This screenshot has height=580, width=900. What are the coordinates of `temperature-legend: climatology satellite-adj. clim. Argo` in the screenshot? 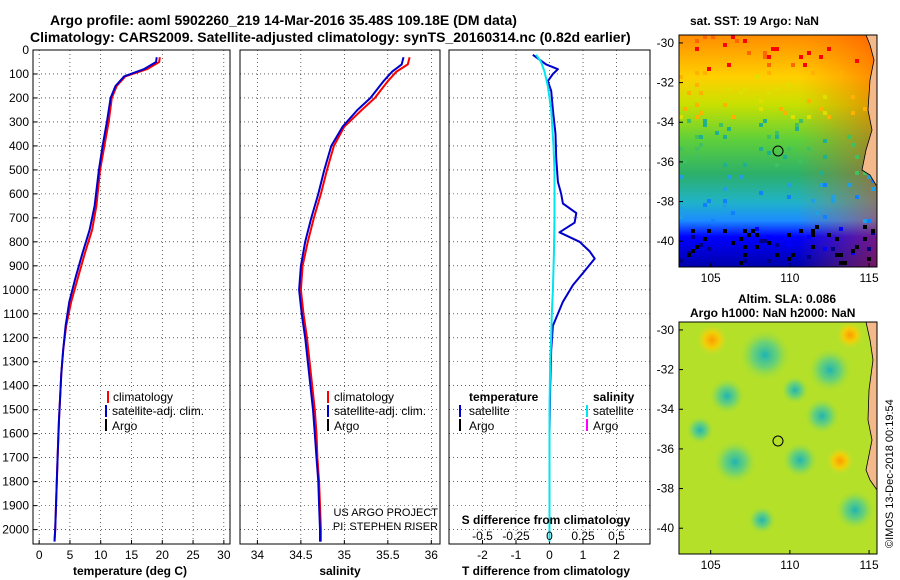 It's located at (154, 411).